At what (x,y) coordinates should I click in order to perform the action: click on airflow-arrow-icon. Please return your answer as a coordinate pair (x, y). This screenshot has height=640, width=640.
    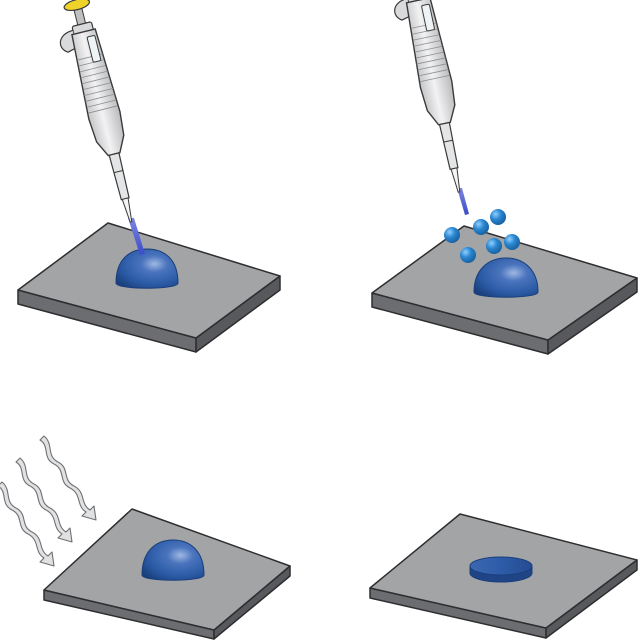
    Looking at the image, I should click on (27, 524).